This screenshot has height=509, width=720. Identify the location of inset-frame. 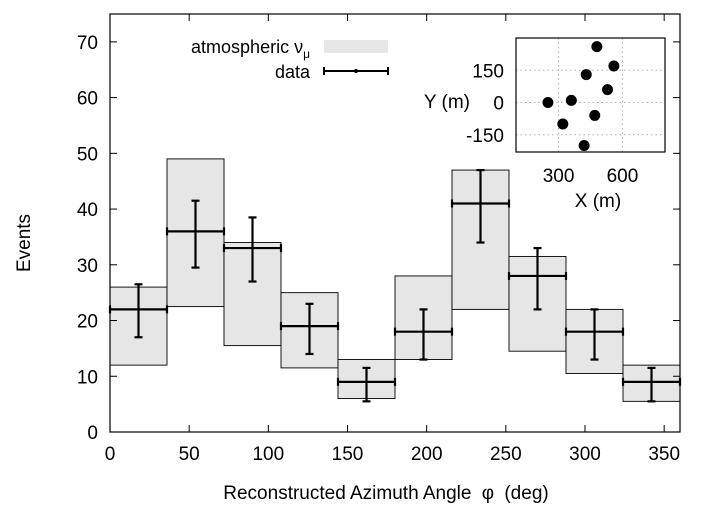
(590, 95).